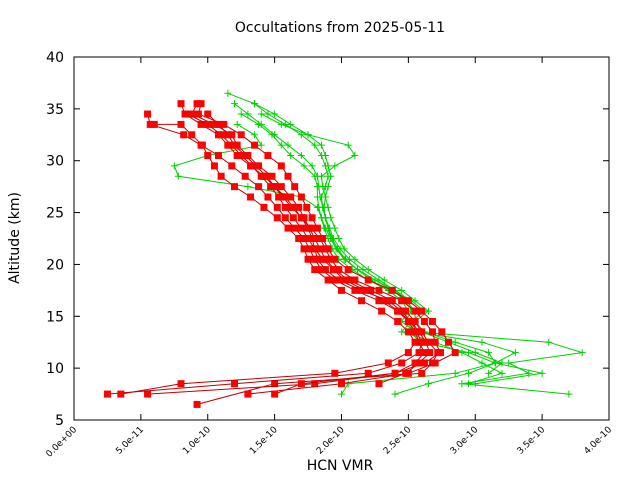 The width and height of the screenshot is (640, 480). I want to click on x-tick-label: 1.0e-10, so click(197, 441).